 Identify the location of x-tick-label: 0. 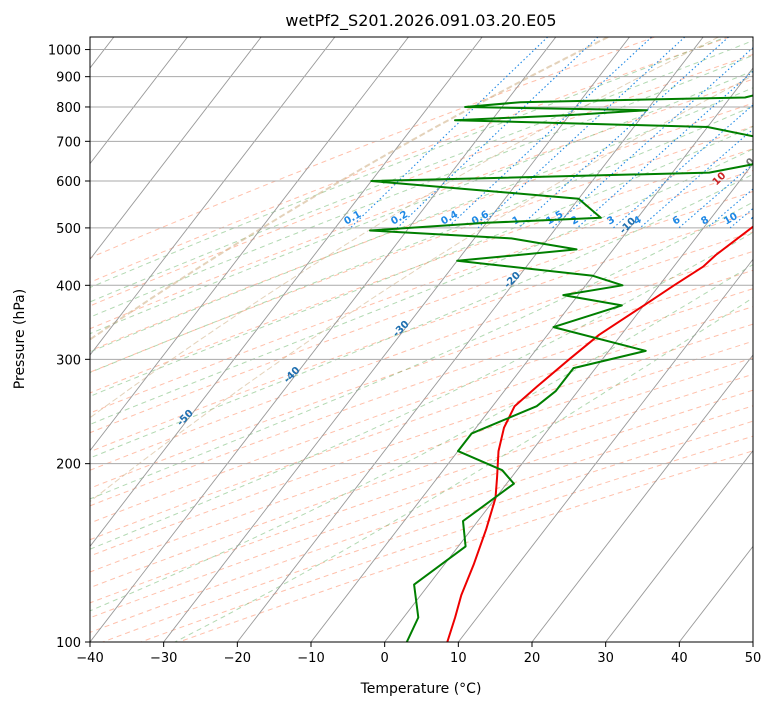
(385, 658).